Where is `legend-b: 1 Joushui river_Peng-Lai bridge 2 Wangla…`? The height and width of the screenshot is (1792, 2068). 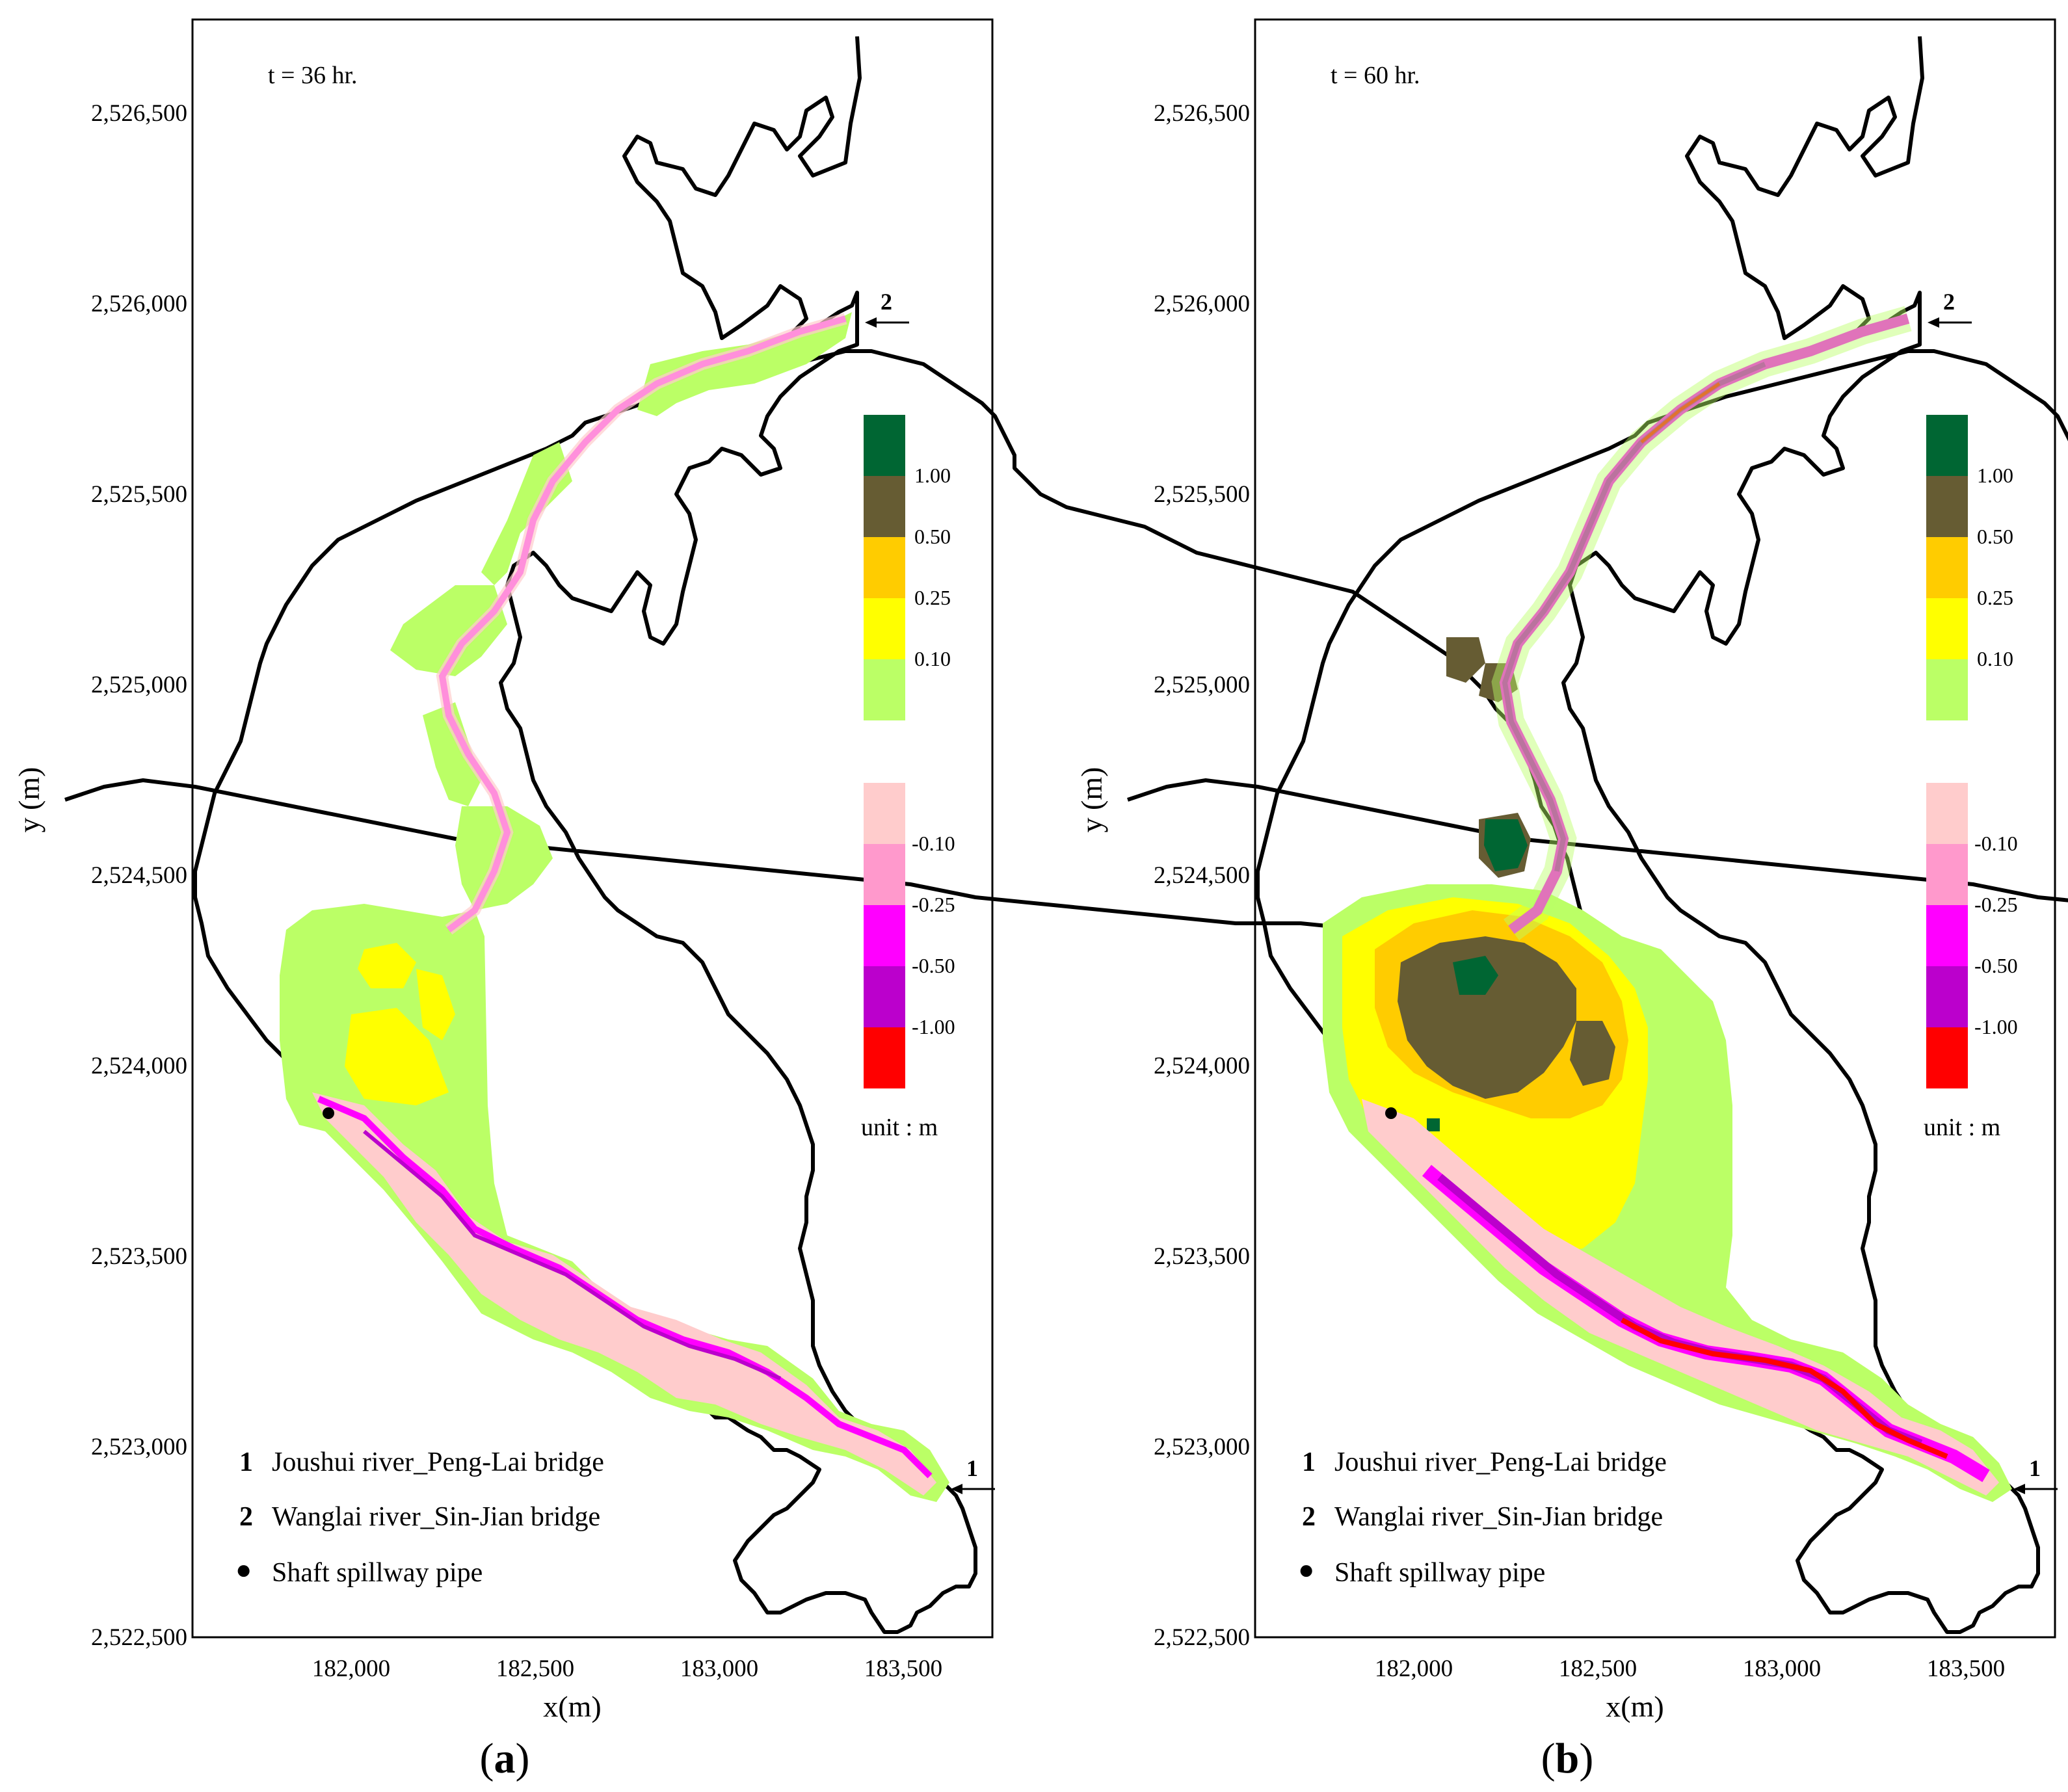
legend-b: 1 Joushui river_Peng-Lai bridge 2 Wangla… is located at coordinates (1482, 1518).